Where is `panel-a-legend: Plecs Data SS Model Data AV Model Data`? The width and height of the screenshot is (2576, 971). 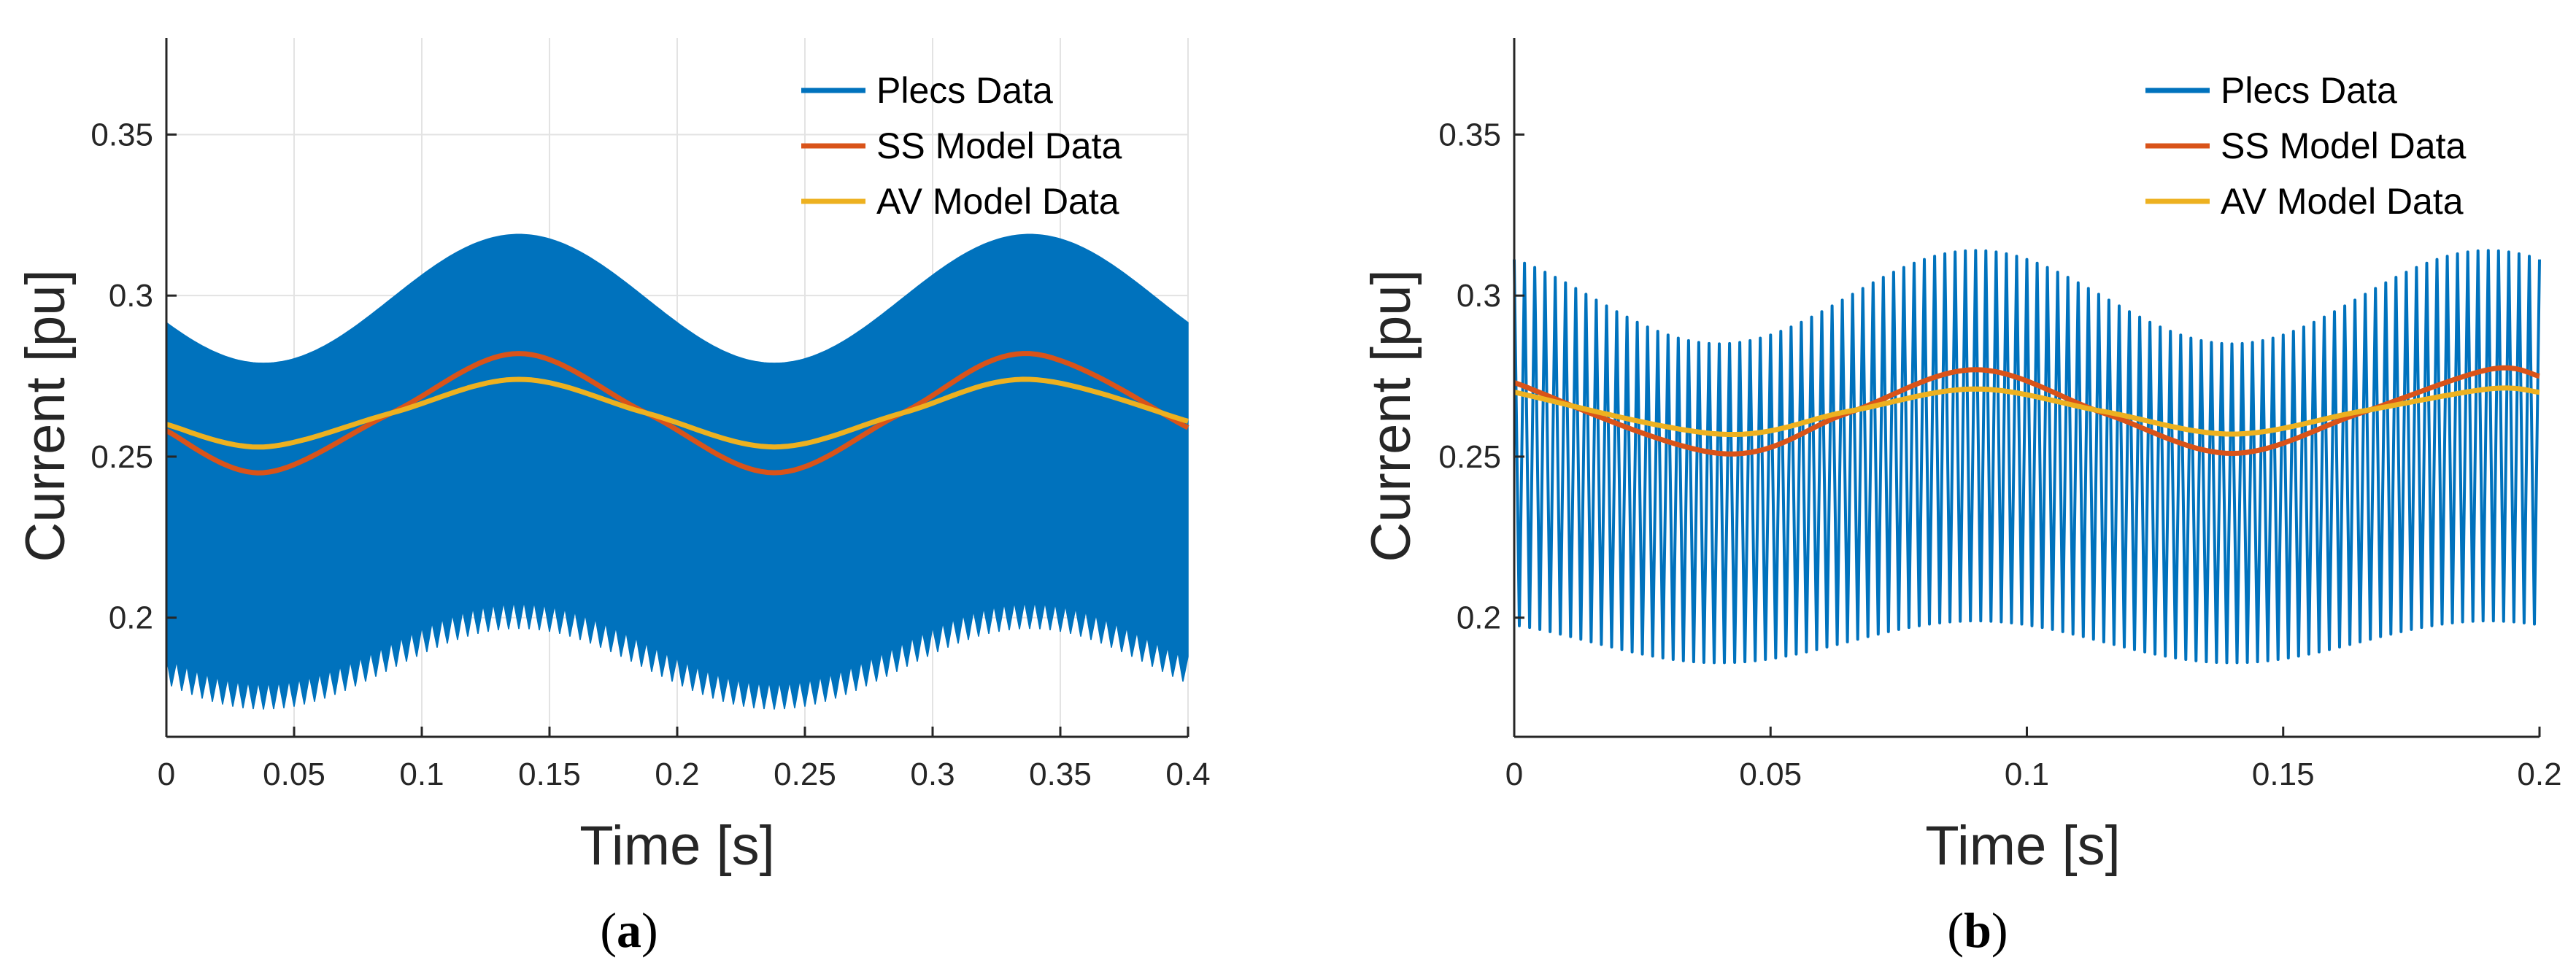
panel-a-legend: Plecs Data SS Model Data AV Model Data is located at coordinates (961, 146).